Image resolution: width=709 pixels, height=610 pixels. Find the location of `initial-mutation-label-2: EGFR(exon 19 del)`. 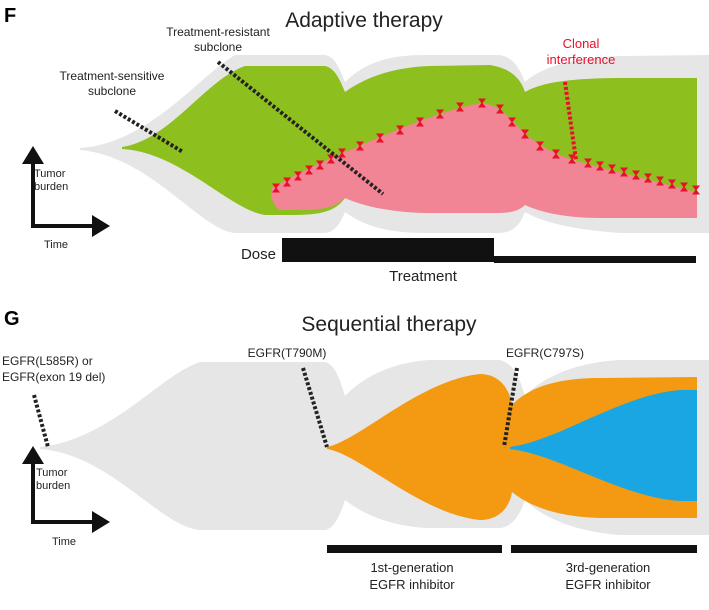

initial-mutation-label-2: EGFR(exon 19 del) is located at coordinates (53, 377).